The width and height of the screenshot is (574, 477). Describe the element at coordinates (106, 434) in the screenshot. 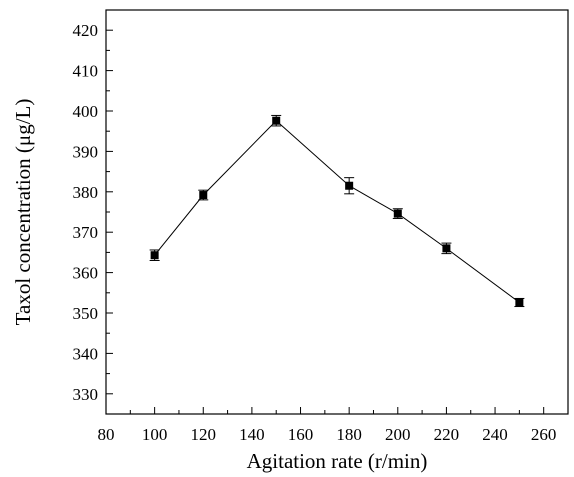

I see `x-tick-label: 80` at that location.